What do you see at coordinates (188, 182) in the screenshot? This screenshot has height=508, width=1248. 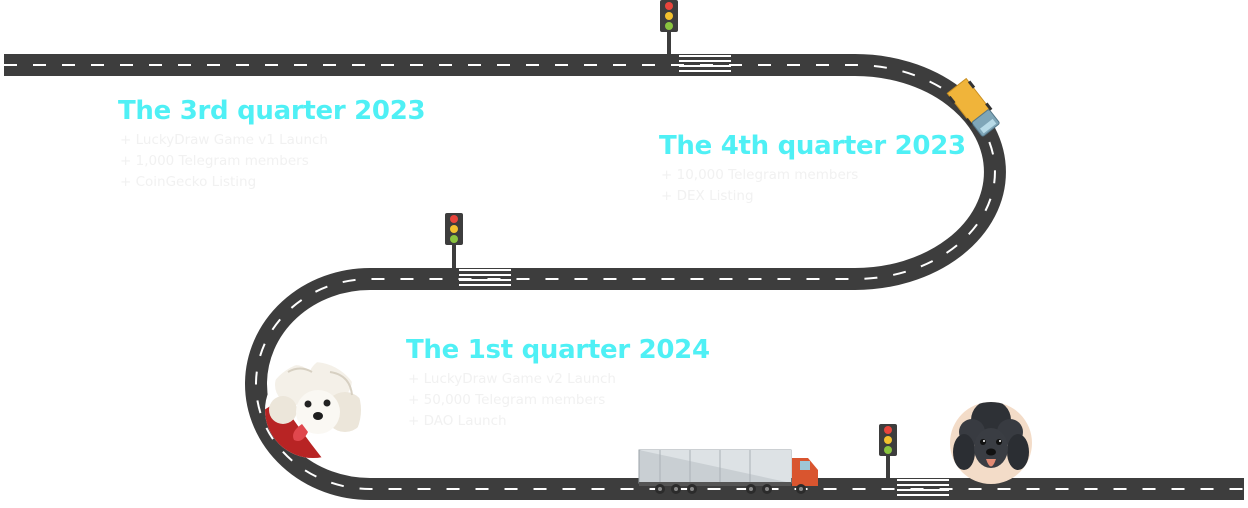 I see `phase-item: + CoinGecko Listing` at bounding box center [188, 182].